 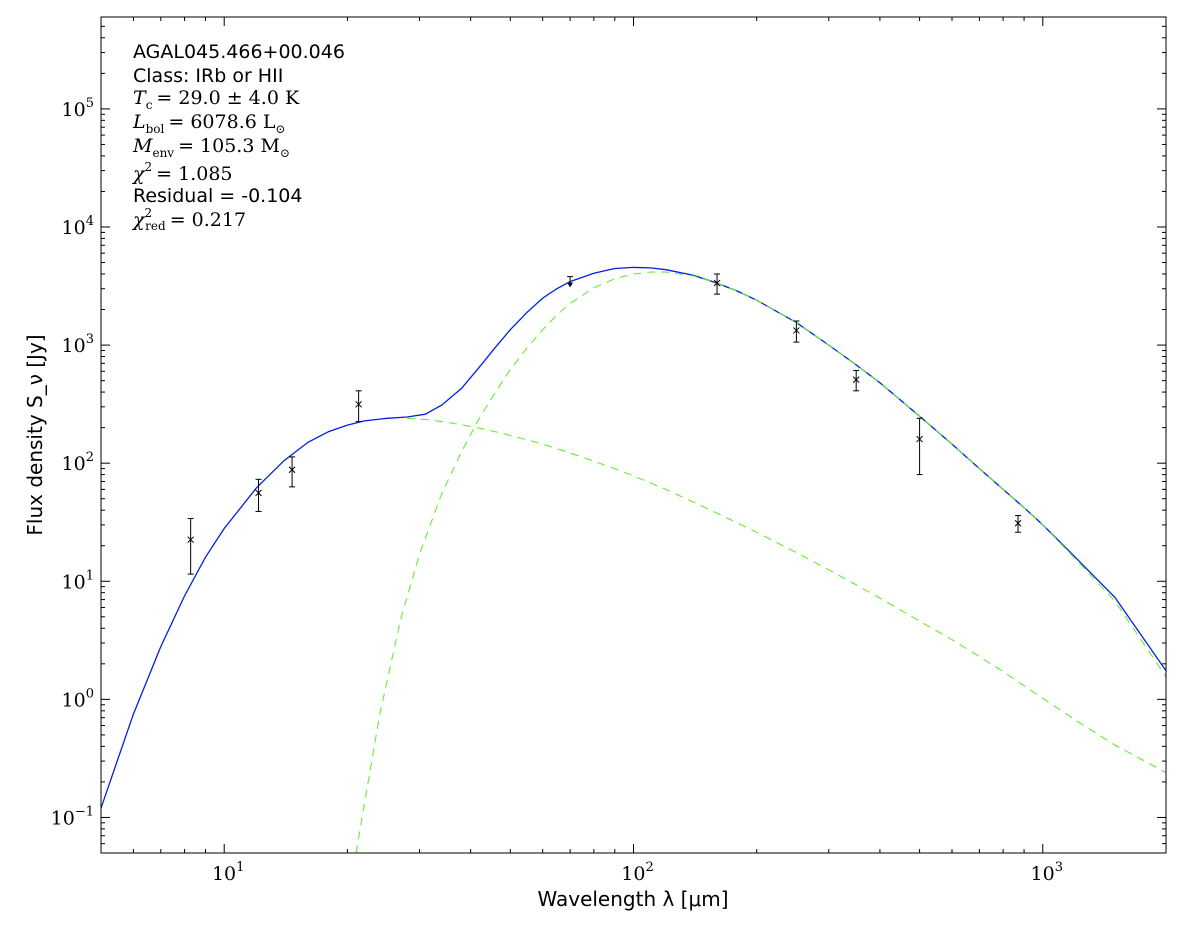 What do you see at coordinates (90, 221) in the screenshot?
I see `y-tick-label-exp: 4` at bounding box center [90, 221].